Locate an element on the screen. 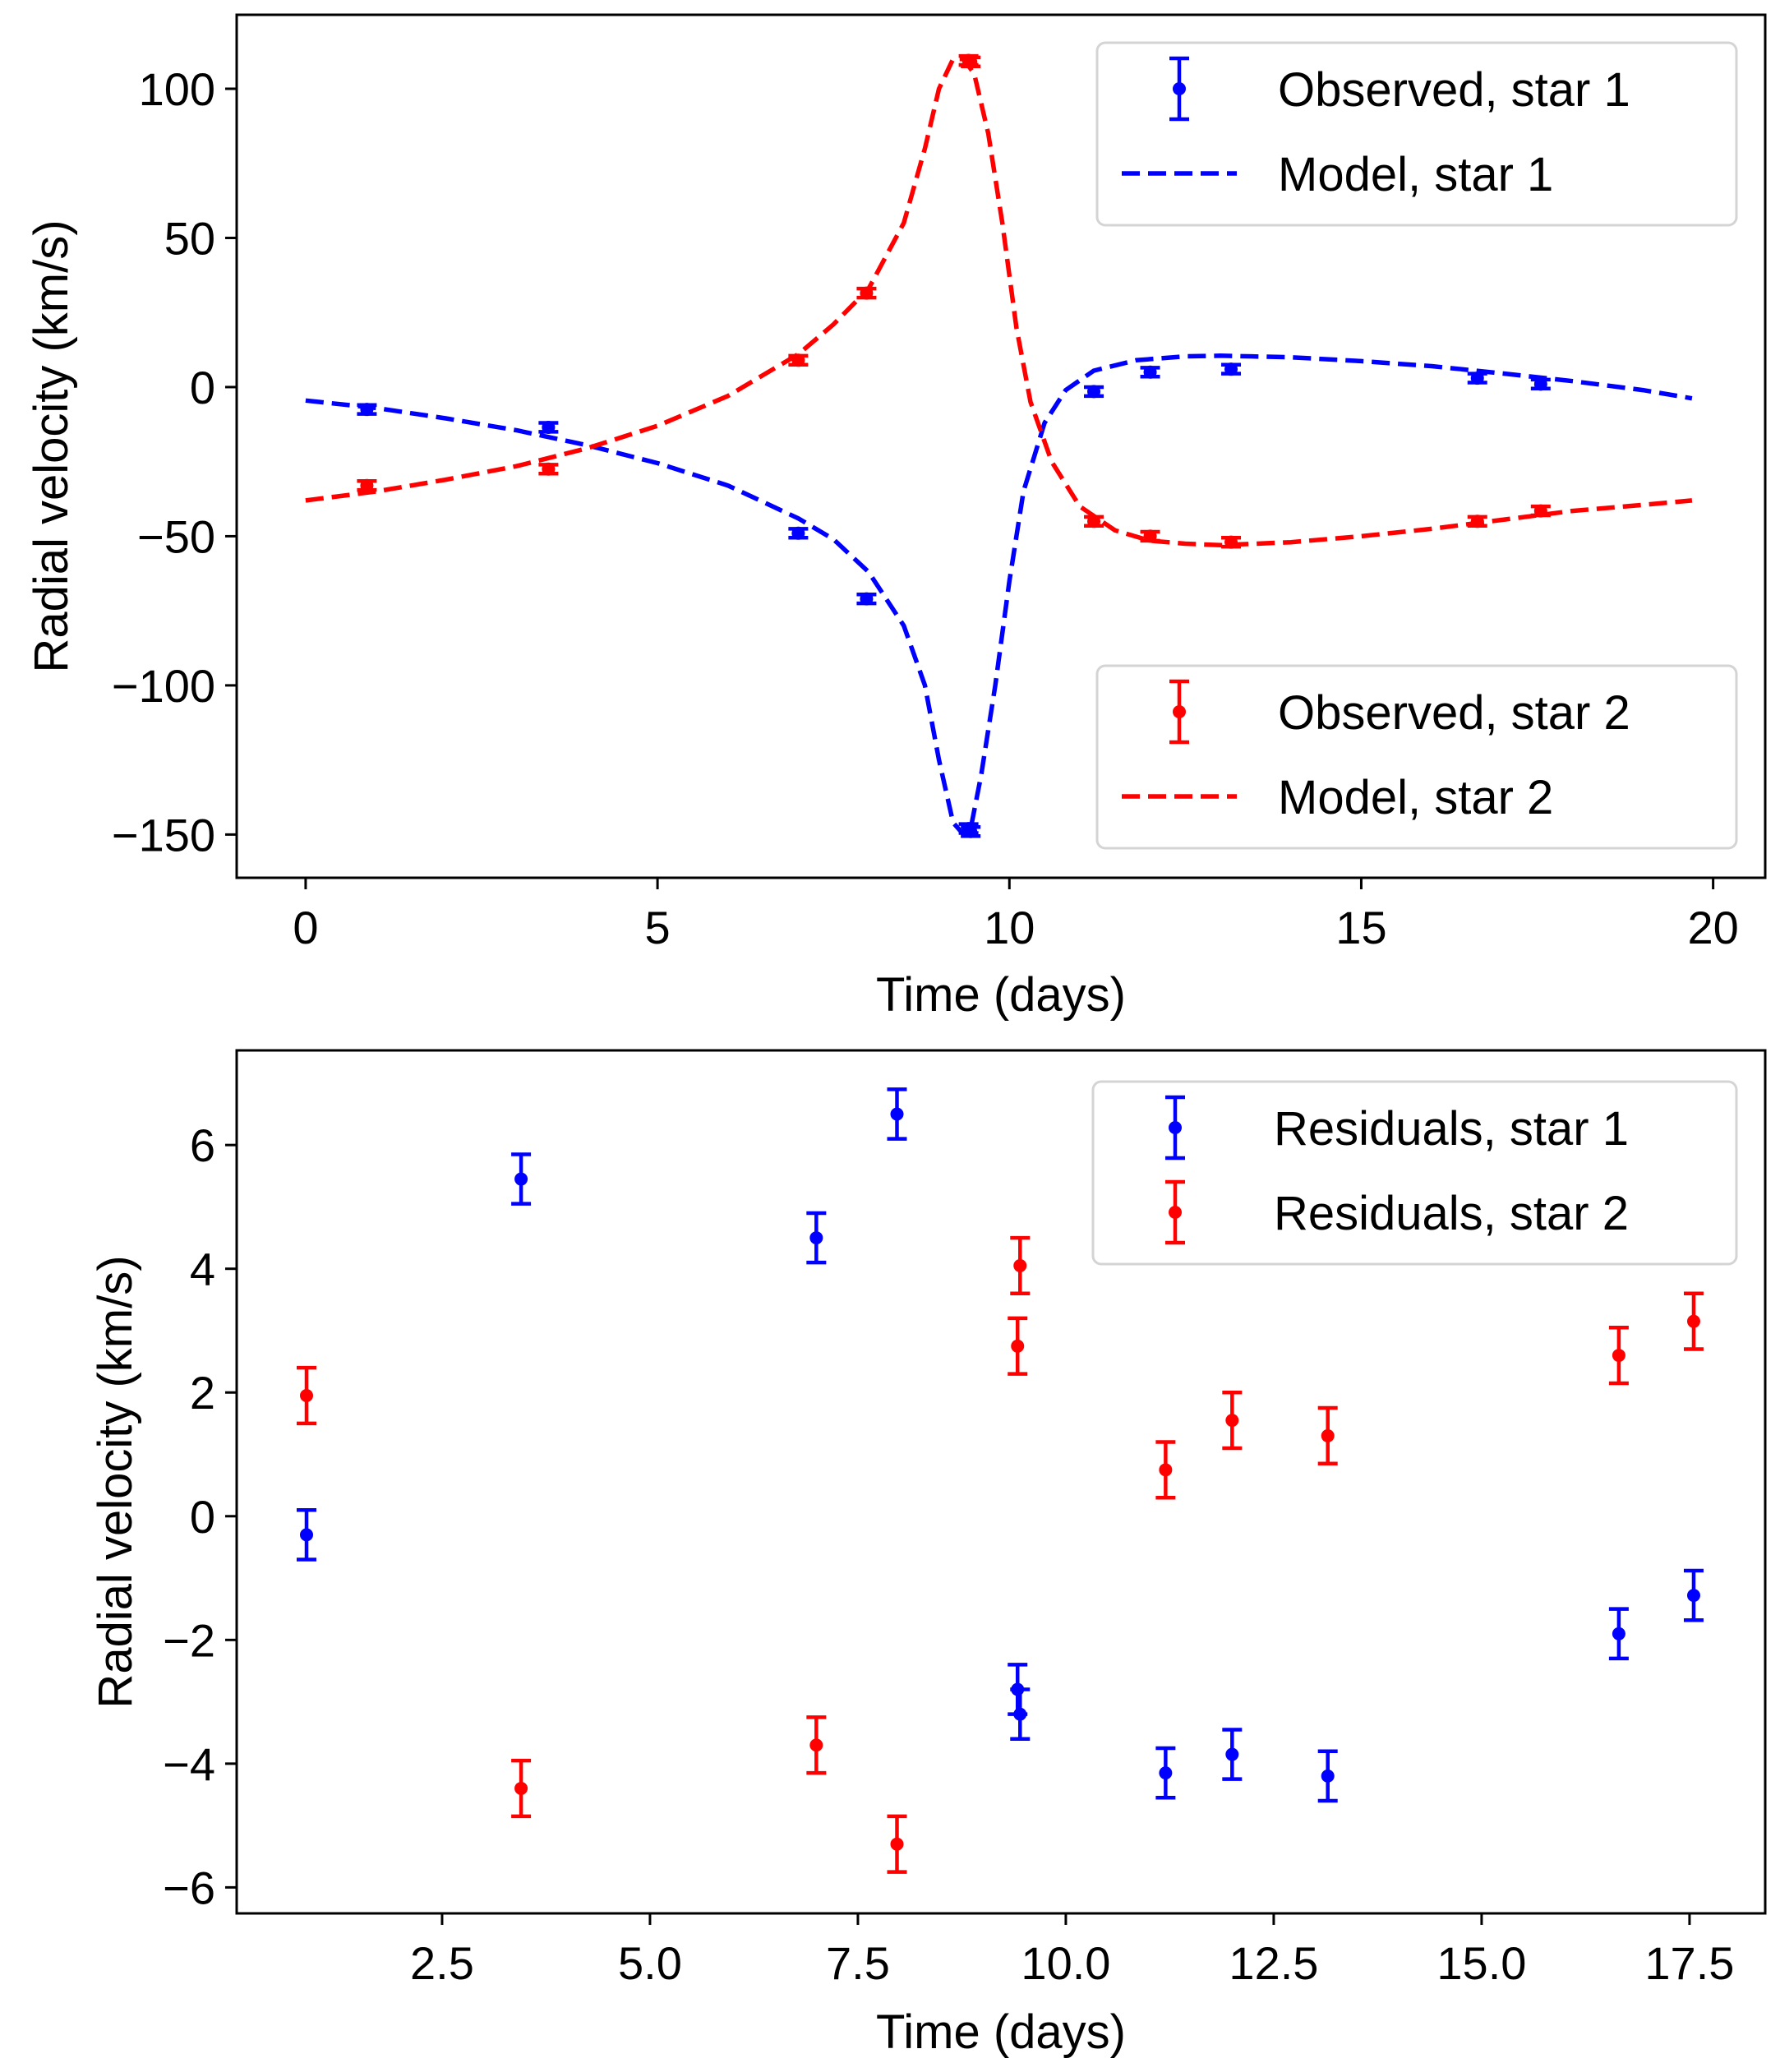 Image resolution: width=1780 pixels, height=2072 pixels. y-tick-label: −100 is located at coordinates (164, 686).